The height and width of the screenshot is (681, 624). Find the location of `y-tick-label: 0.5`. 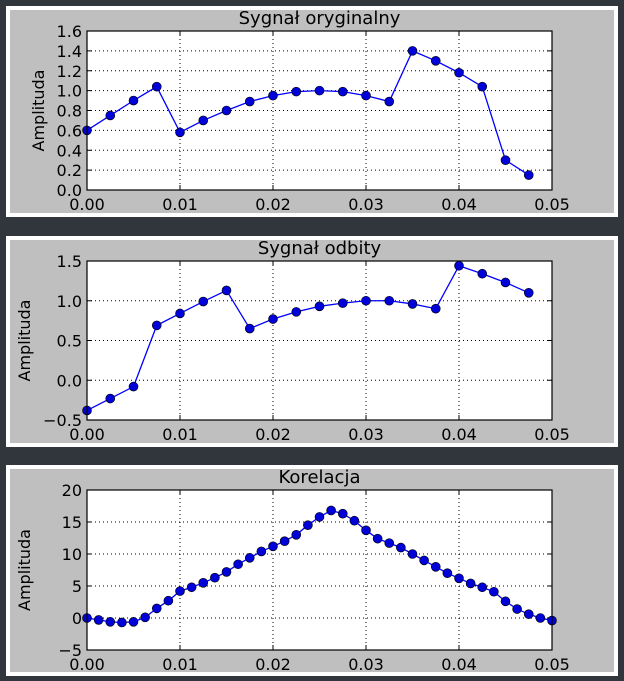

y-tick-label: 0.5 is located at coordinates (69, 341).